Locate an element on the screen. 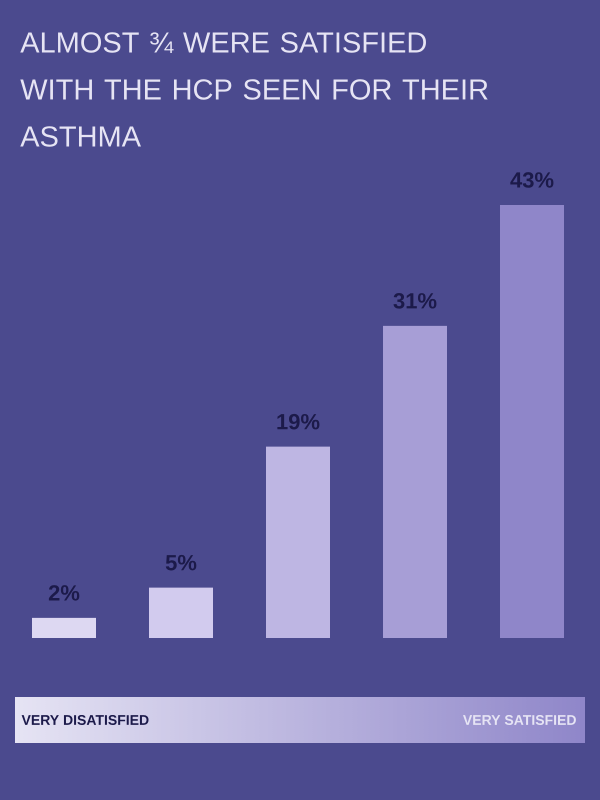  data-label: 31% is located at coordinates (414, 301).